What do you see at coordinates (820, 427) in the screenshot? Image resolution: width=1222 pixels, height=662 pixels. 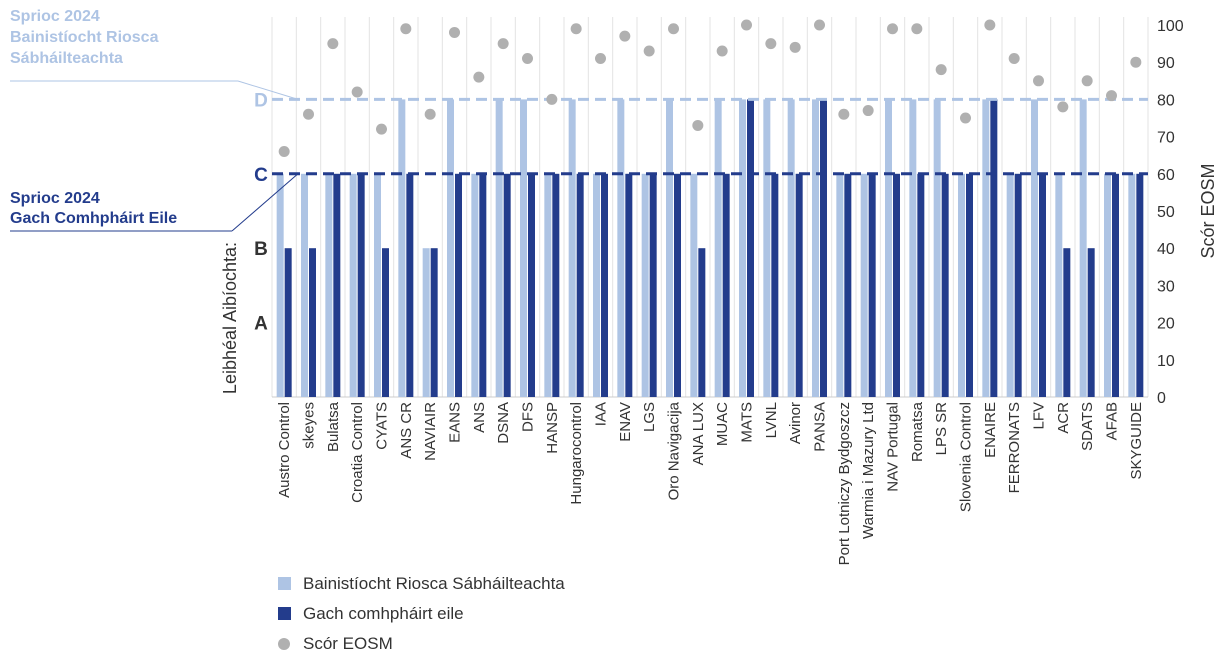 I see `category-label: PANSA` at bounding box center [820, 427].